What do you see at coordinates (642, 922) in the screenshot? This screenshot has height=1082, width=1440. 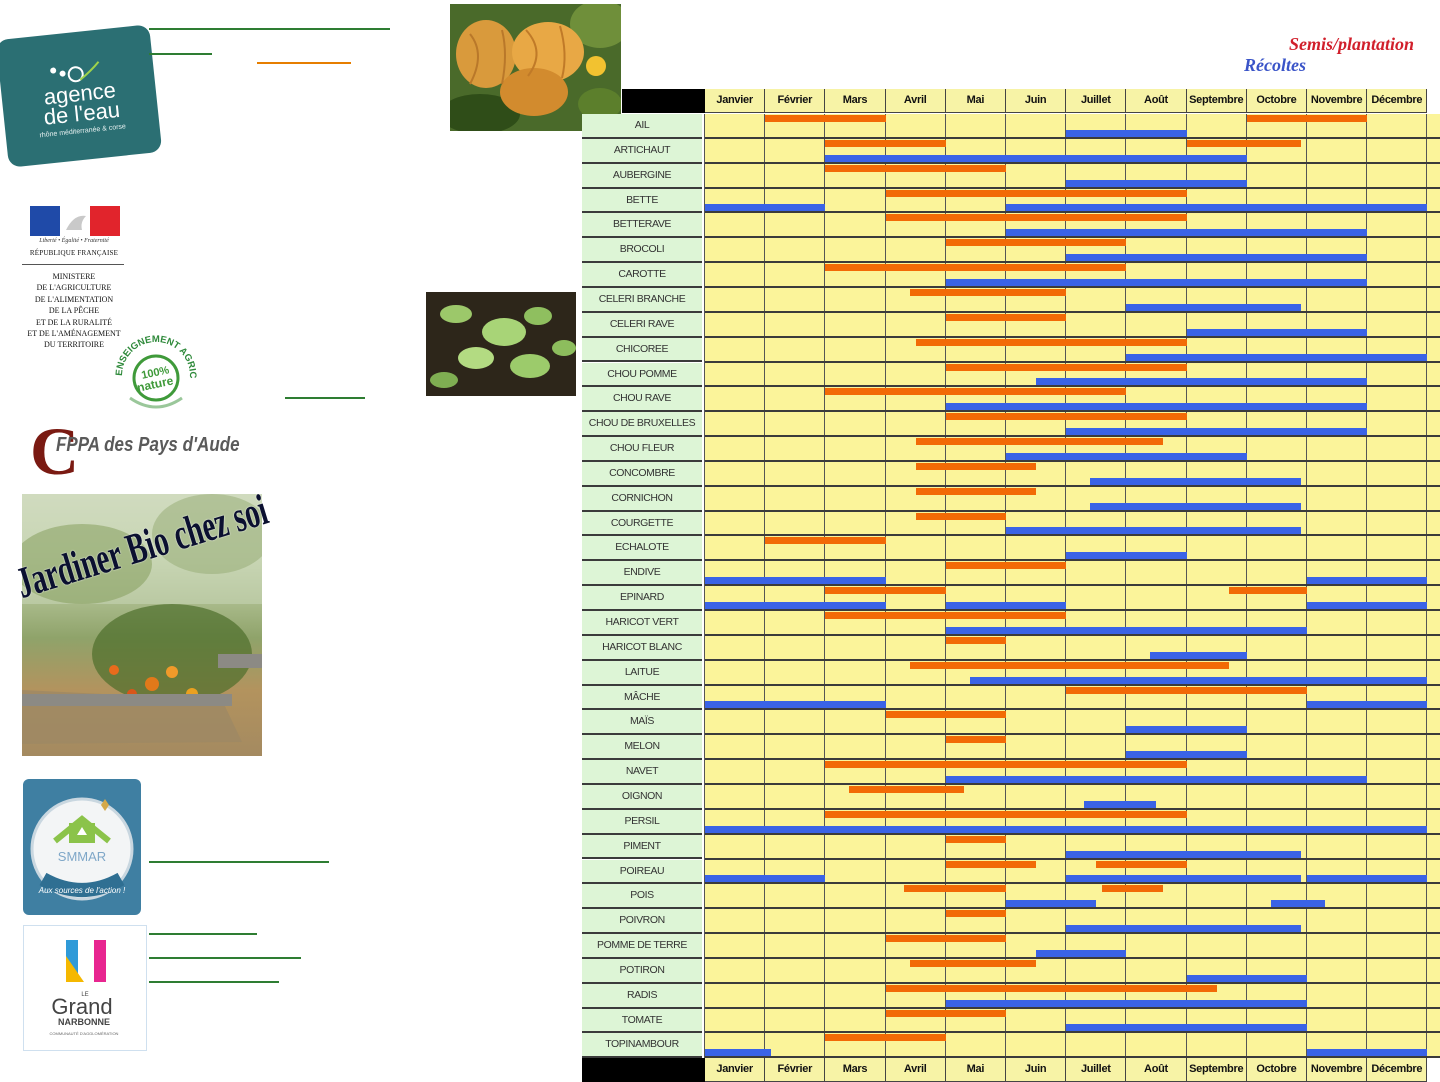 I see `vegetable-label: POIVRON` at bounding box center [642, 922].